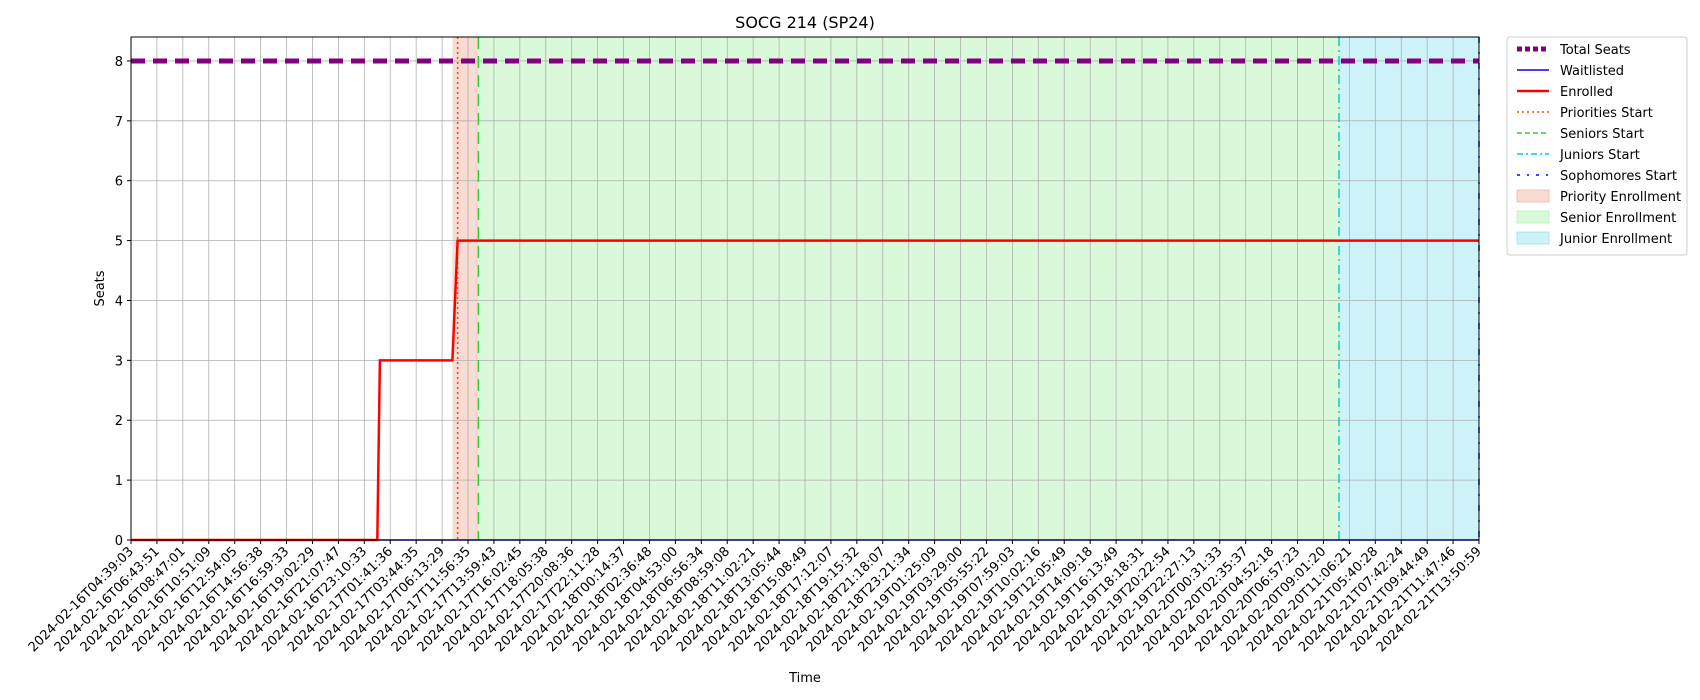  I want to click on legend-label-6: Sophomores Start, so click(1618, 176).